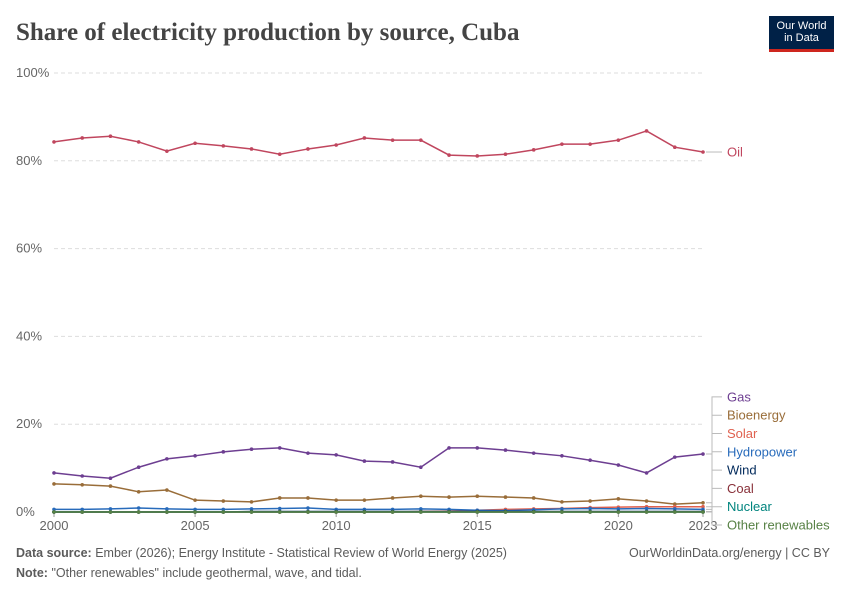  I want to click on x-tick-label: 2005, so click(195, 525).